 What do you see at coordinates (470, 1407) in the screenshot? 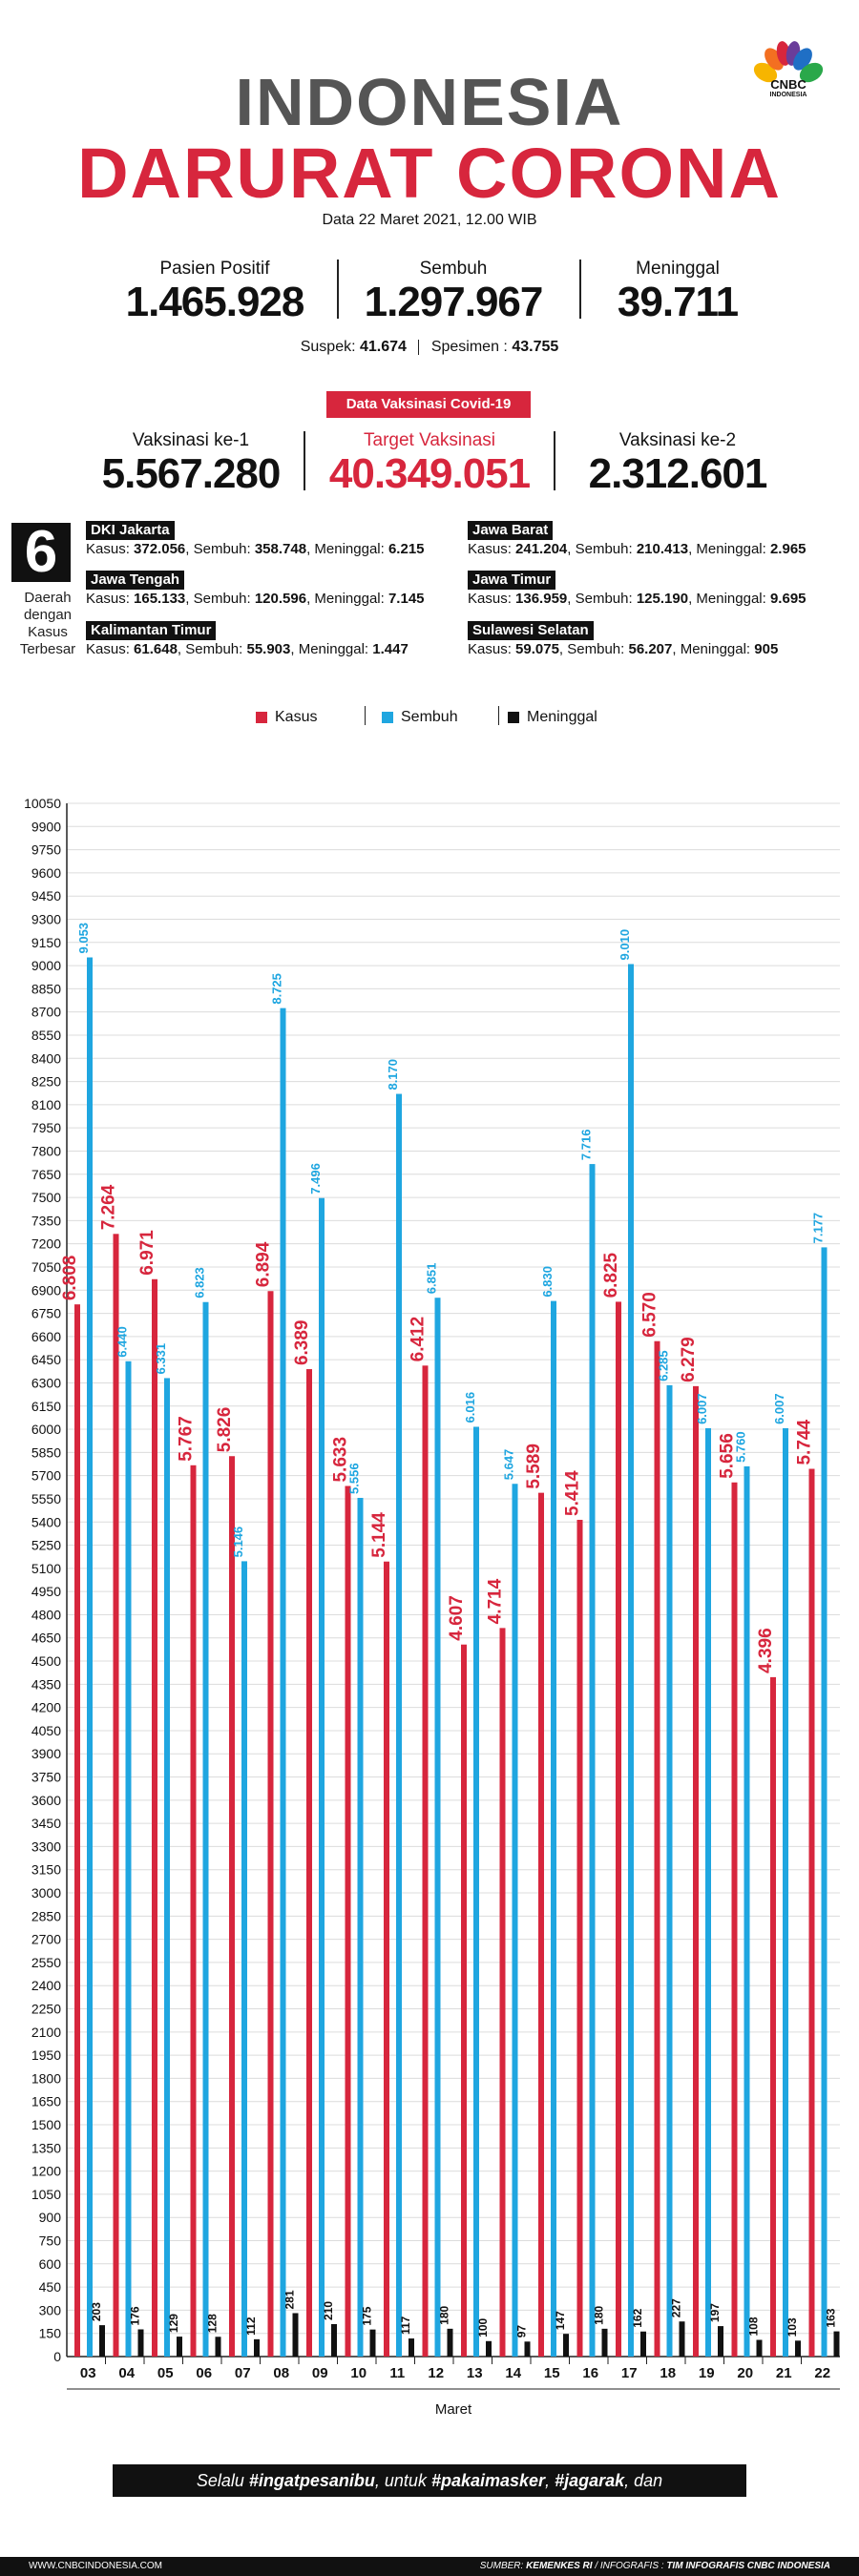
I see `data-label-sembuh: 6.016` at bounding box center [470, 1407].